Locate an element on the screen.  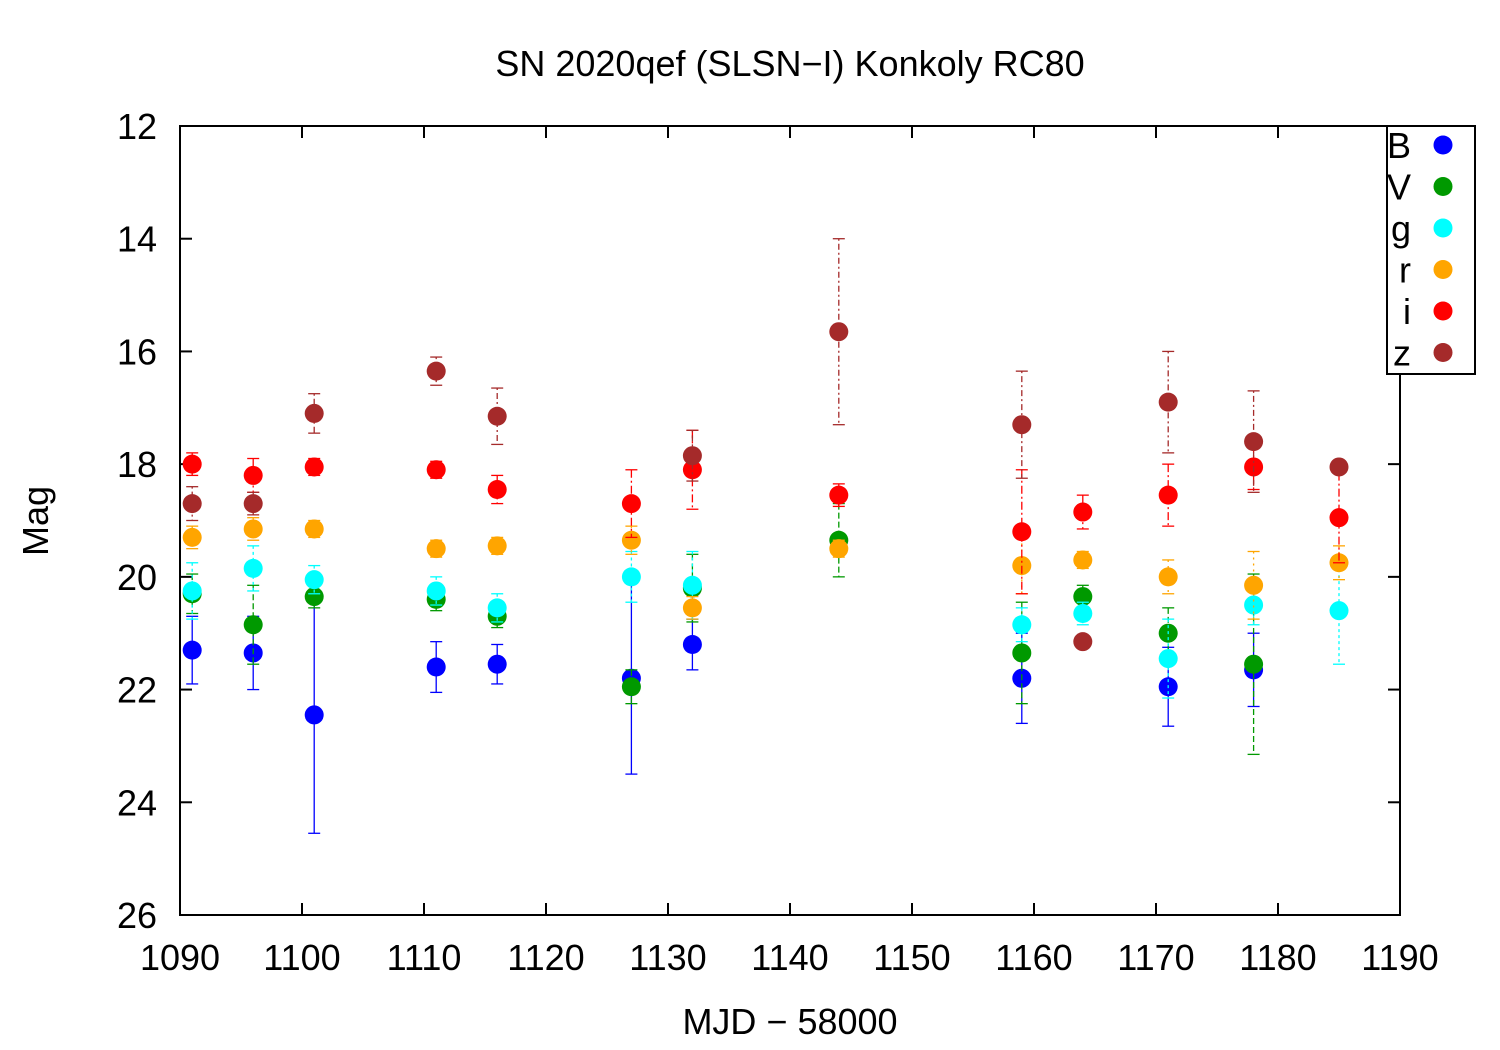
legend-item-r: r is located at coordinates (1426, 270).